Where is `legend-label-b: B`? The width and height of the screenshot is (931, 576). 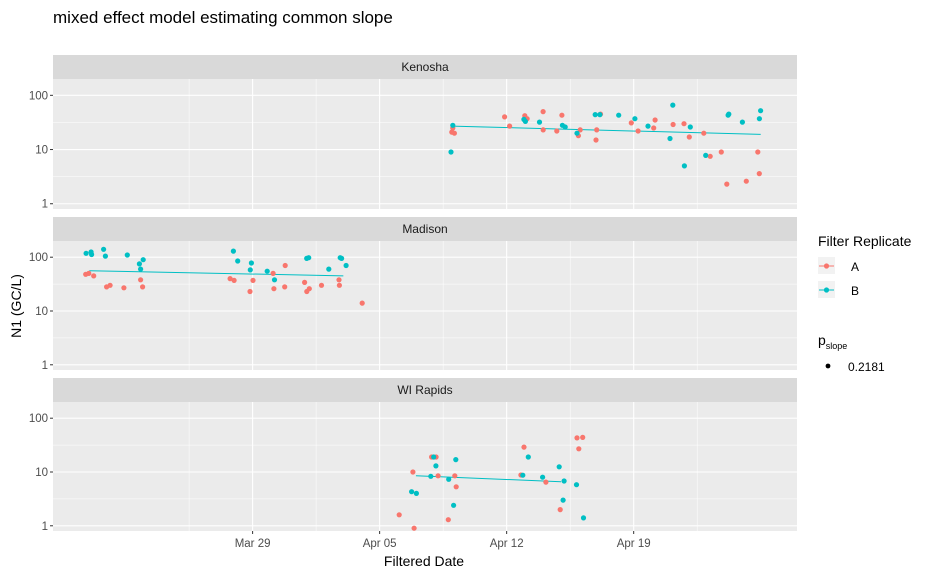 legend-label-b: B is located at coordinates (855, 291).